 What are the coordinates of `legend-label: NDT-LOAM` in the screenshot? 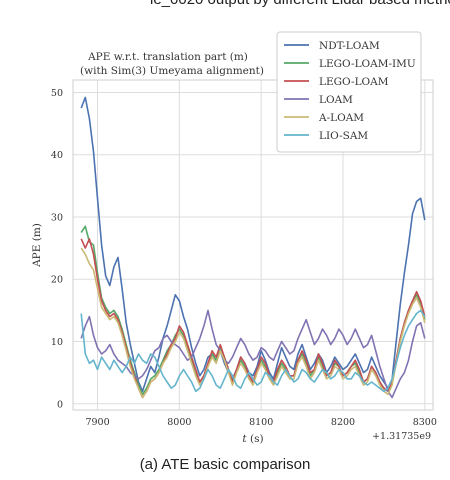 It's located at (349, 46).